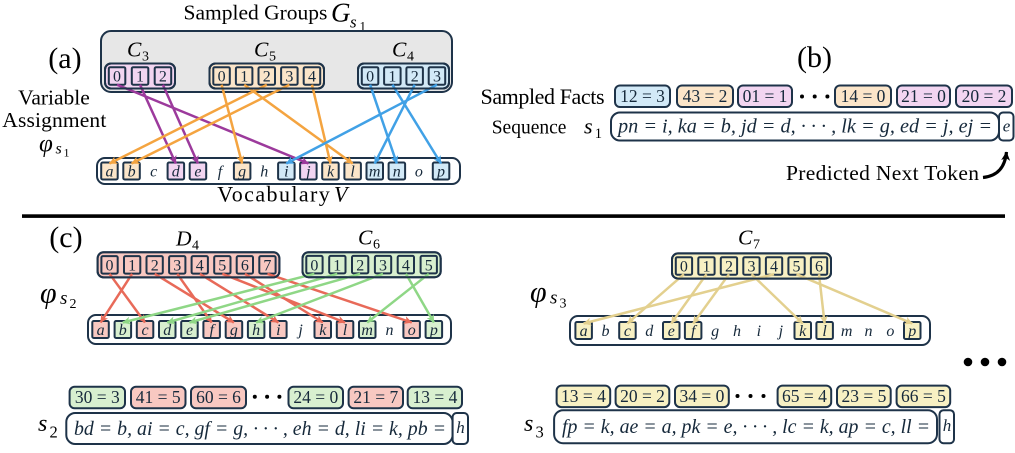 The height and width of the screenshot is (453, 1015). Describe the element at coordinates (54, 98) in the screenshot. I see `svg-text: Variable` at that location.